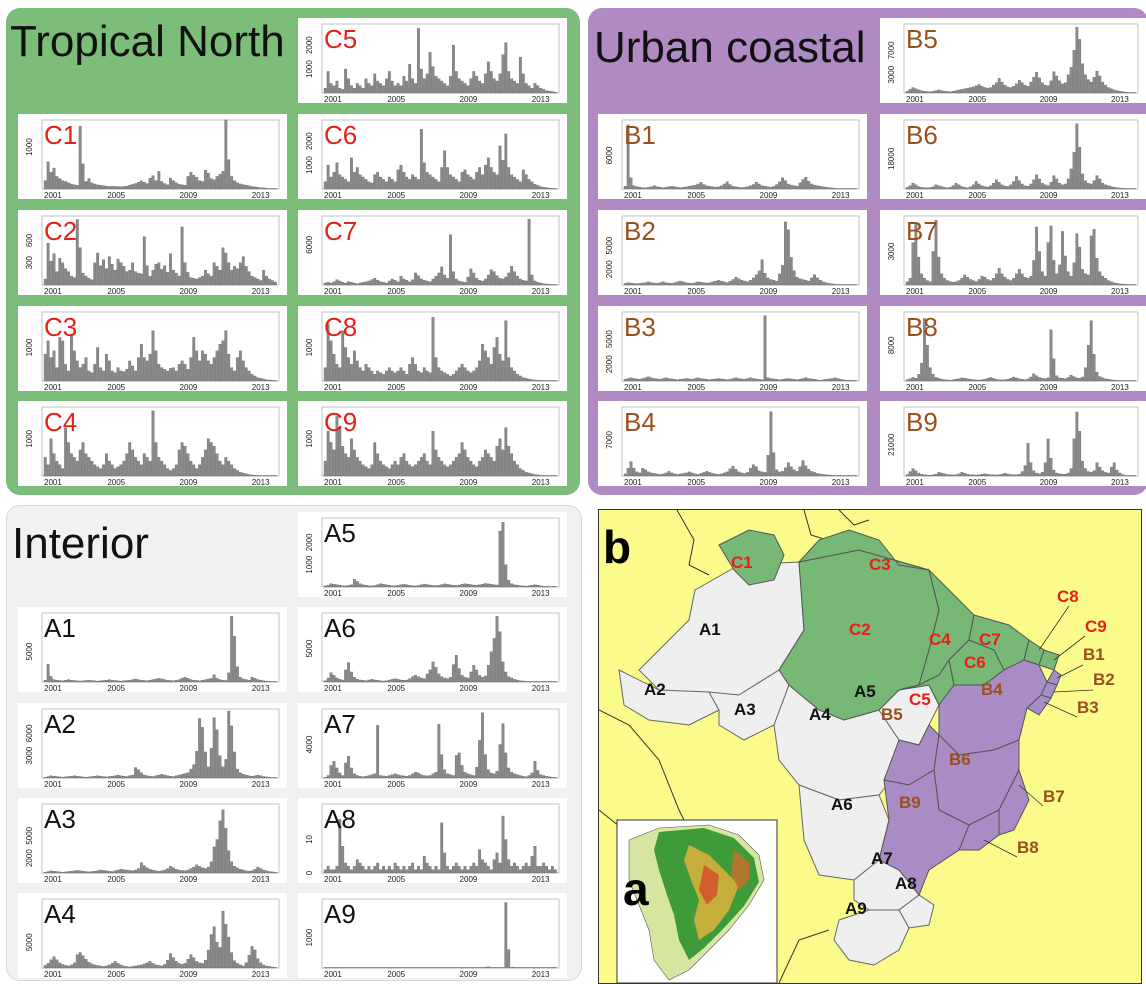  What do you see at coordinates (920, 699) in the screenshot?
I see `map-label-c5: C5` at bounding box center [920, 699].